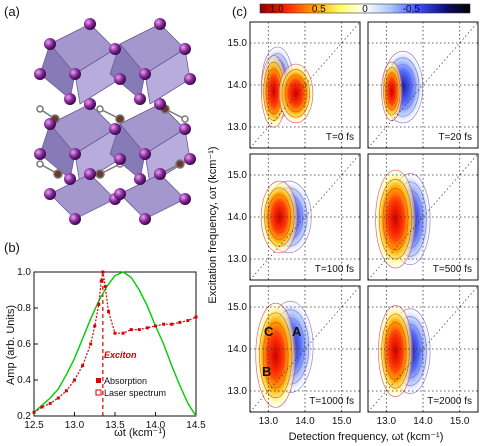 Image resolution: width=500 pixels, height=446 pixels. I want to click on time-label: T=100 fs, so click(334, 269).